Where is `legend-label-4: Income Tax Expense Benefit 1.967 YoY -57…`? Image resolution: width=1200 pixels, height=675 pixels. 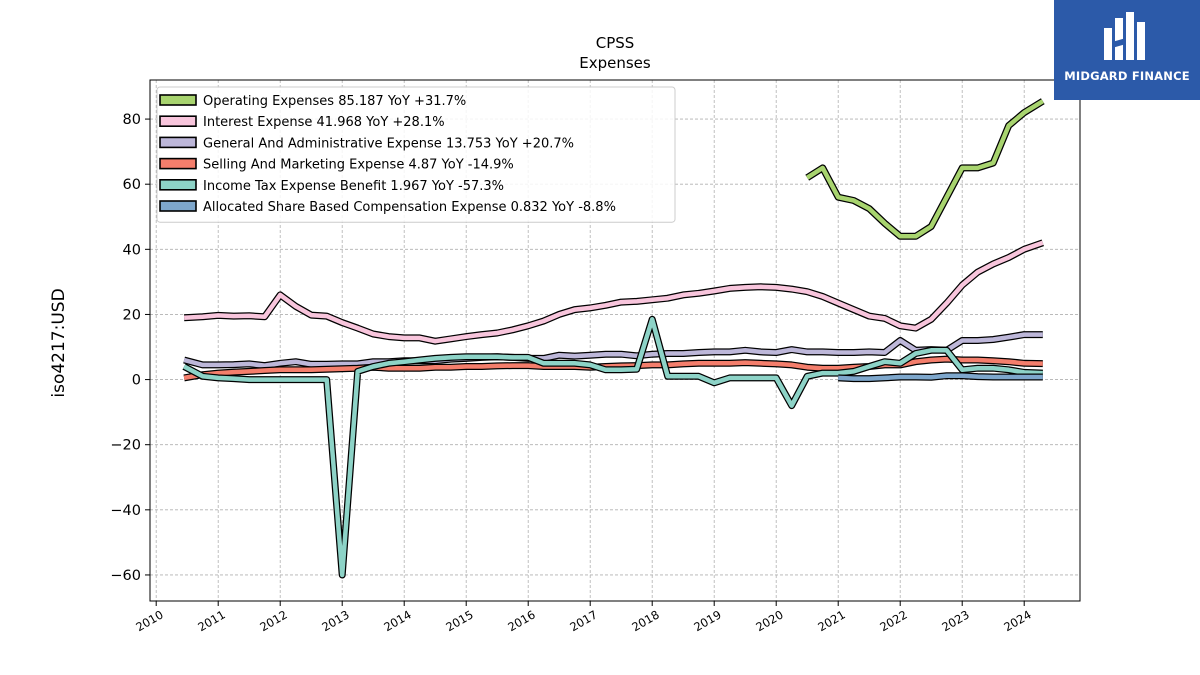 legend-label-4: Income Tax Expense Benefit 1.967 YoY -57… is located at coordinates (353, 186).